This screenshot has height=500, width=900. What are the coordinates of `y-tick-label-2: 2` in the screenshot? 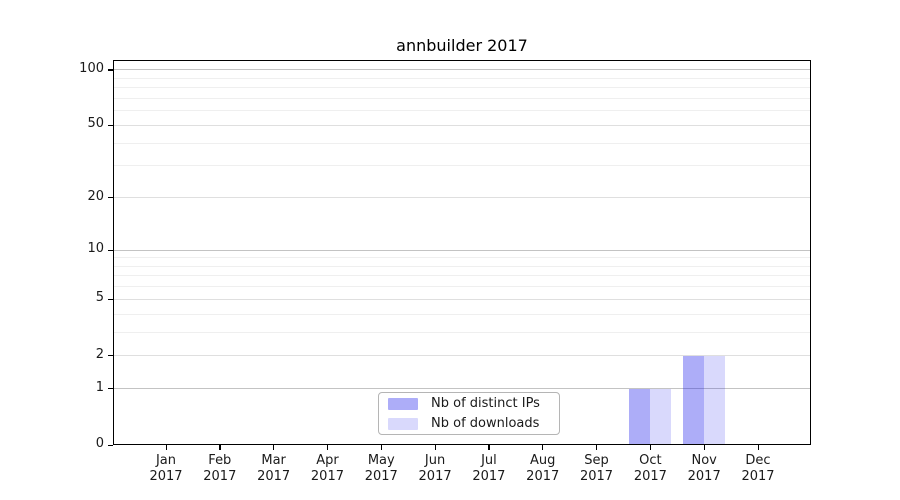 It's located at (99, 354).